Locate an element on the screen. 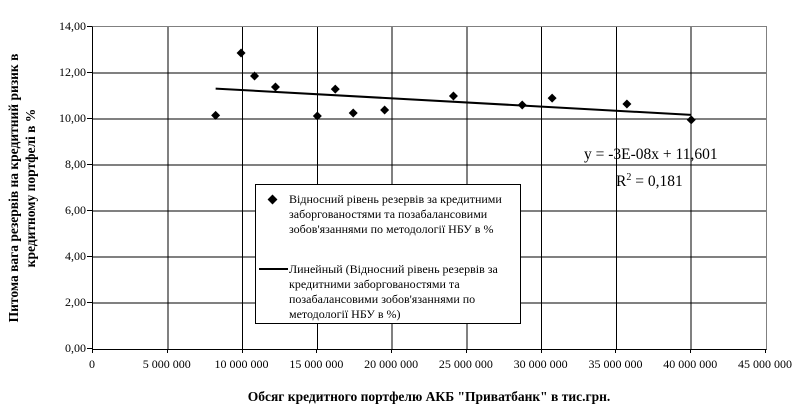 Image resolution: width=796 pixels, height=420 pixels. y-tick-label: 4,00 is located at coordinates (75, 256).